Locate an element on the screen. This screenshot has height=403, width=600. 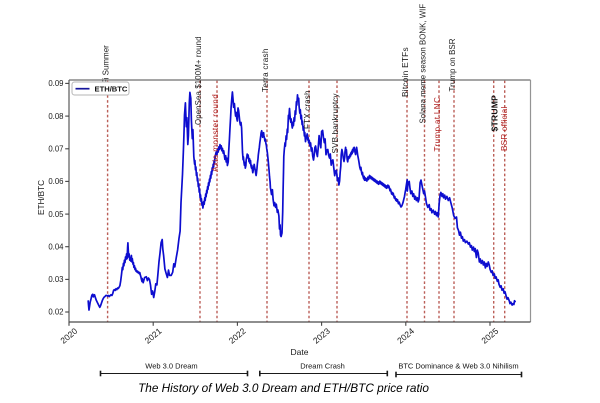
svg-text: 0.07 is located at coordinates (55, 149).